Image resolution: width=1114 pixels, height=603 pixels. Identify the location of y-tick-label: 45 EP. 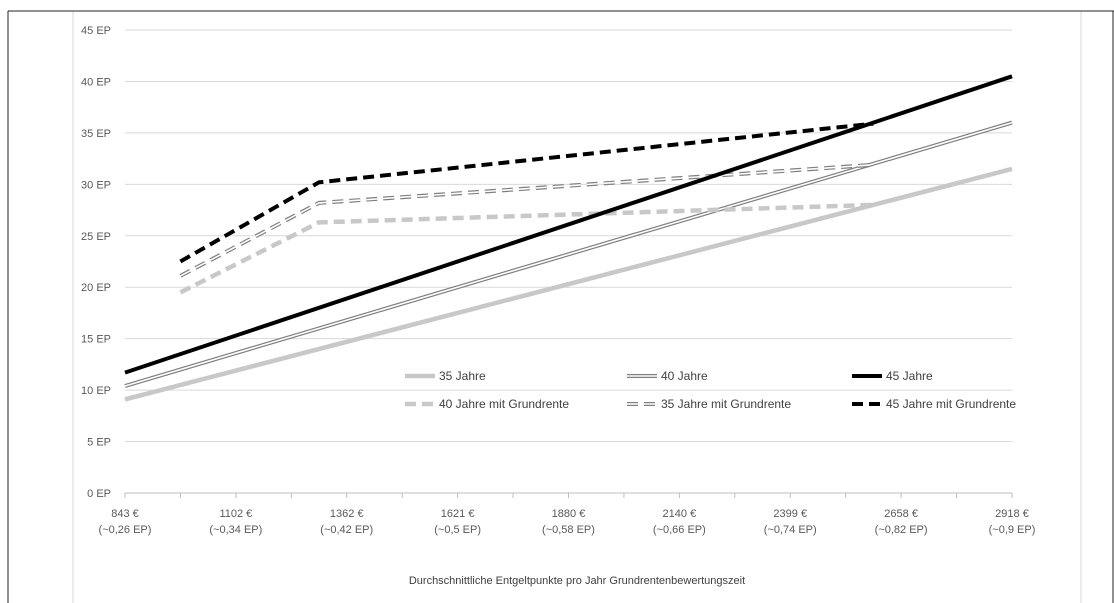
(96, 31).